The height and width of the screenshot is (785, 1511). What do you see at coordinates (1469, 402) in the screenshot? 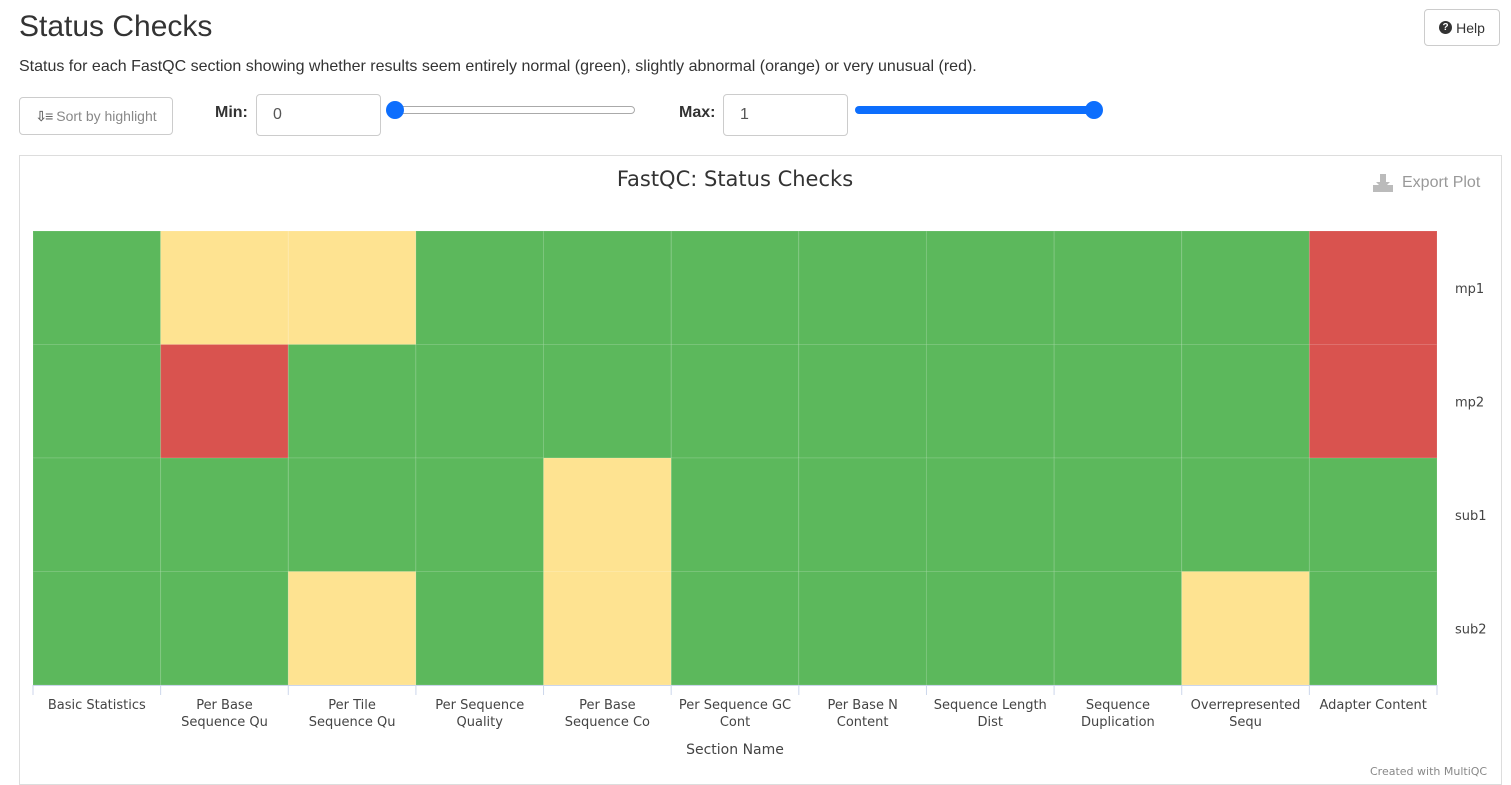
I see `y-tick-label: mp2` at bounding box center [1469, 402].